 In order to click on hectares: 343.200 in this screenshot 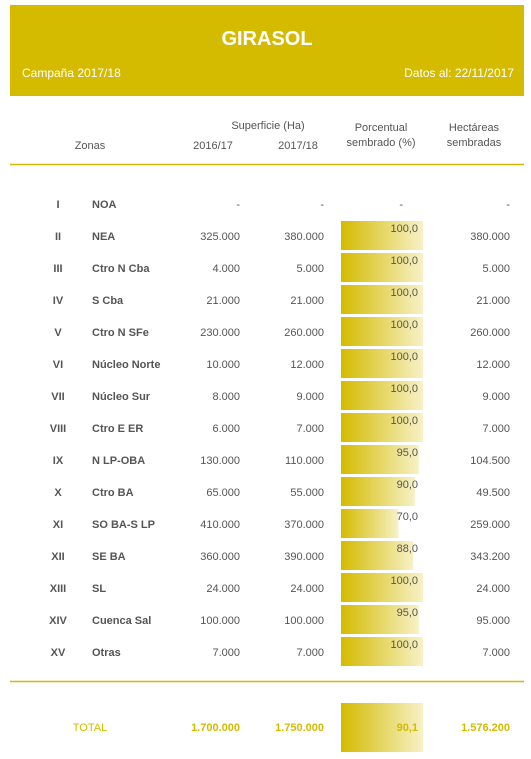, I will do `click(490, 557)`.